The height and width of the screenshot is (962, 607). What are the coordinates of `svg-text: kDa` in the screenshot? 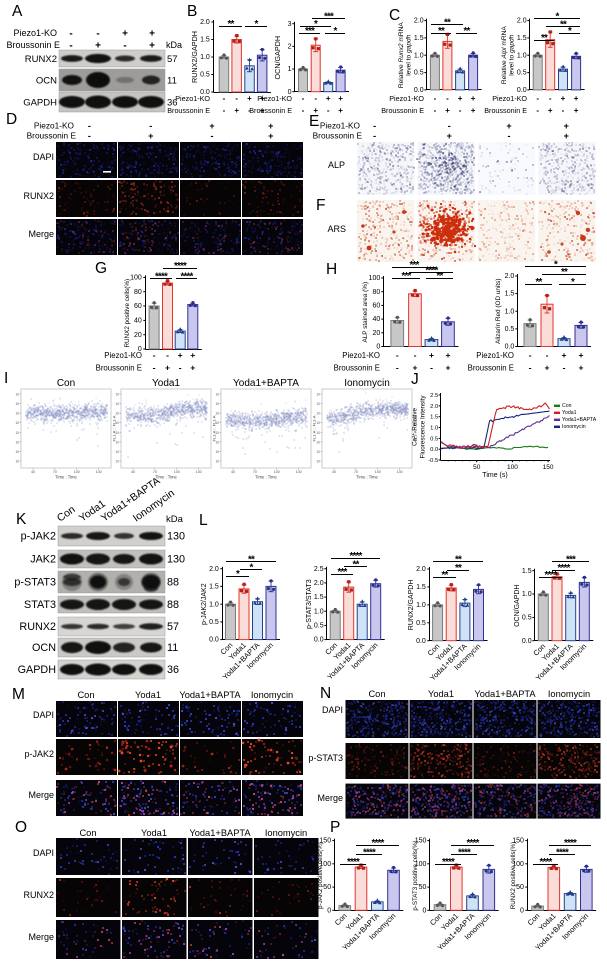 It's located at (175, 519).